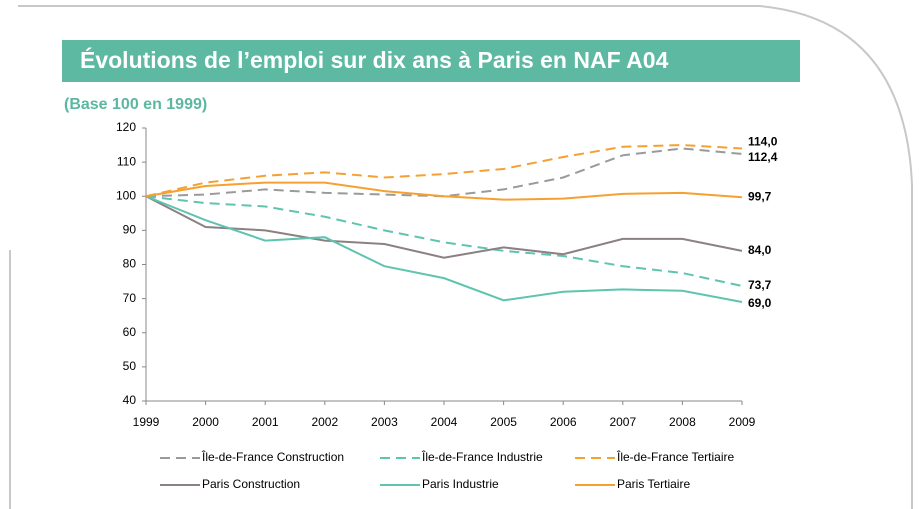 This screenshot has width=920, height=509. I want to click on x-tick-label: 2005, so click(503, 422).